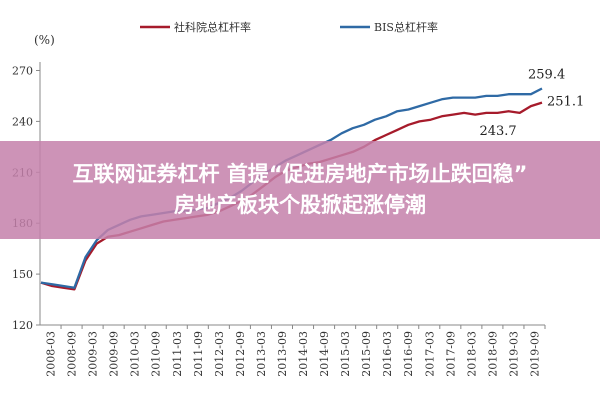 The height and width of the screenshot is (400, 600). What do you see at coordinates (240, 354) in the screenshot?
I see `x-tick-label: 2012-09` at bounding box center [240, 354].